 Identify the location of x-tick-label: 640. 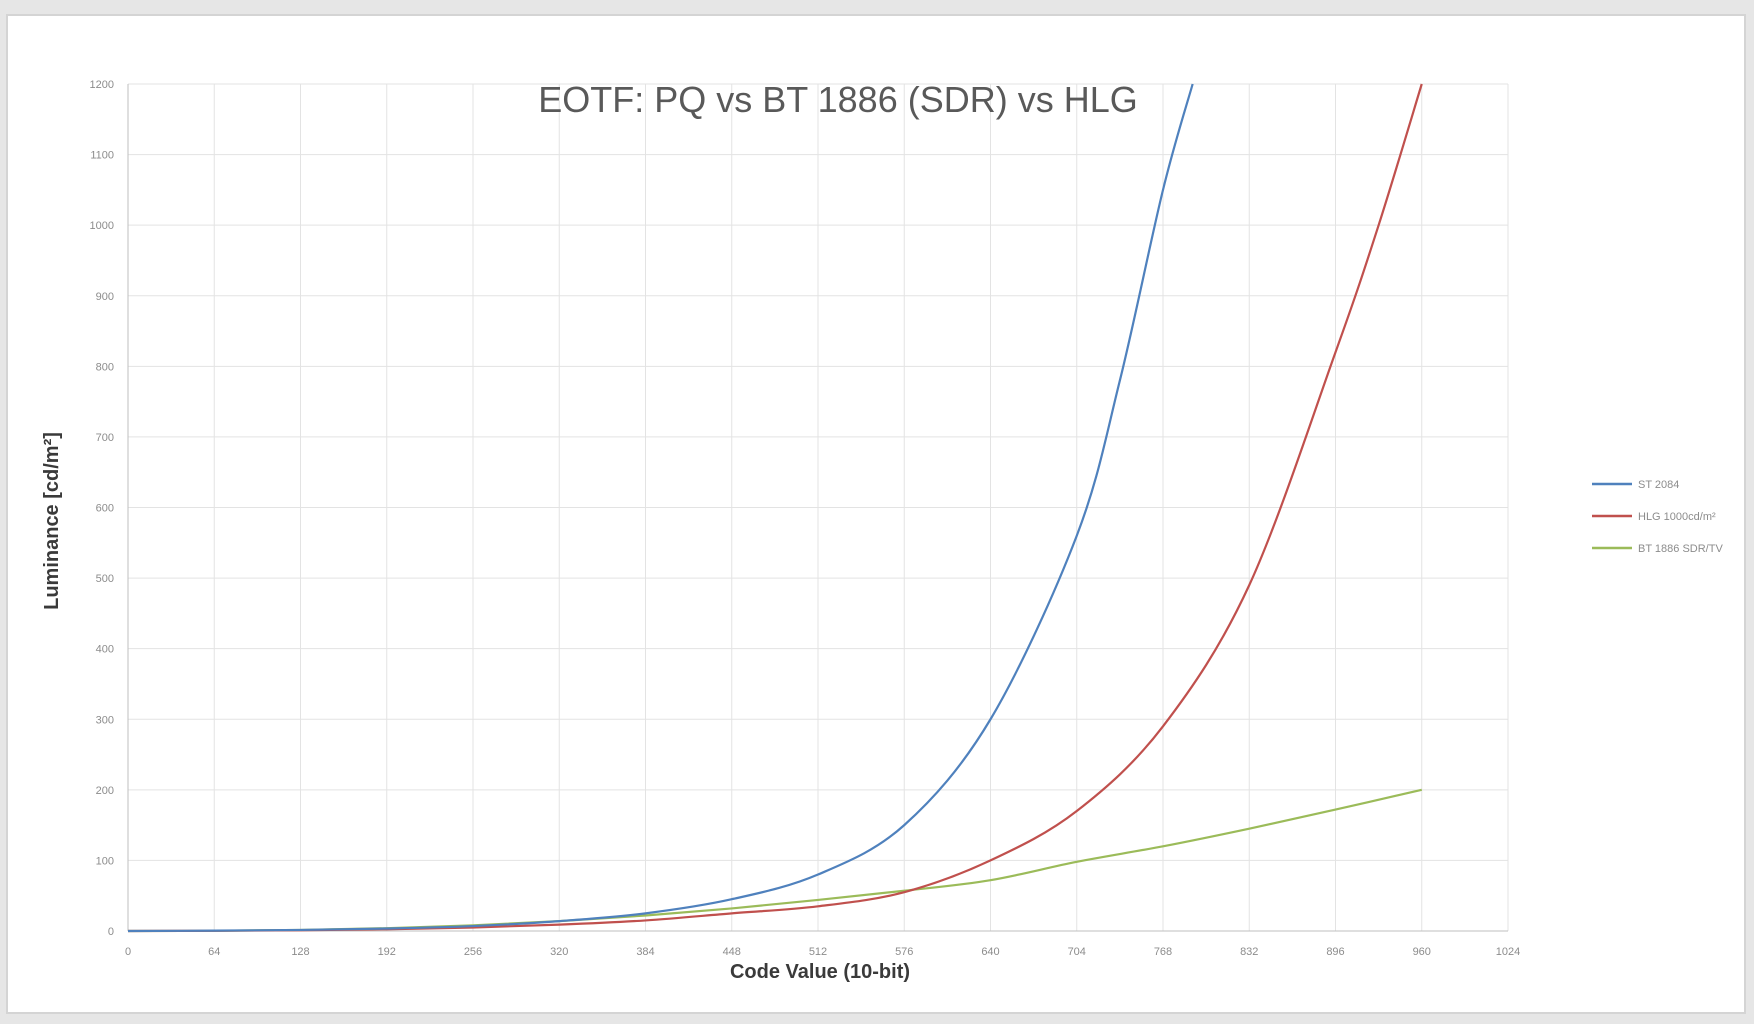
(990, 952).